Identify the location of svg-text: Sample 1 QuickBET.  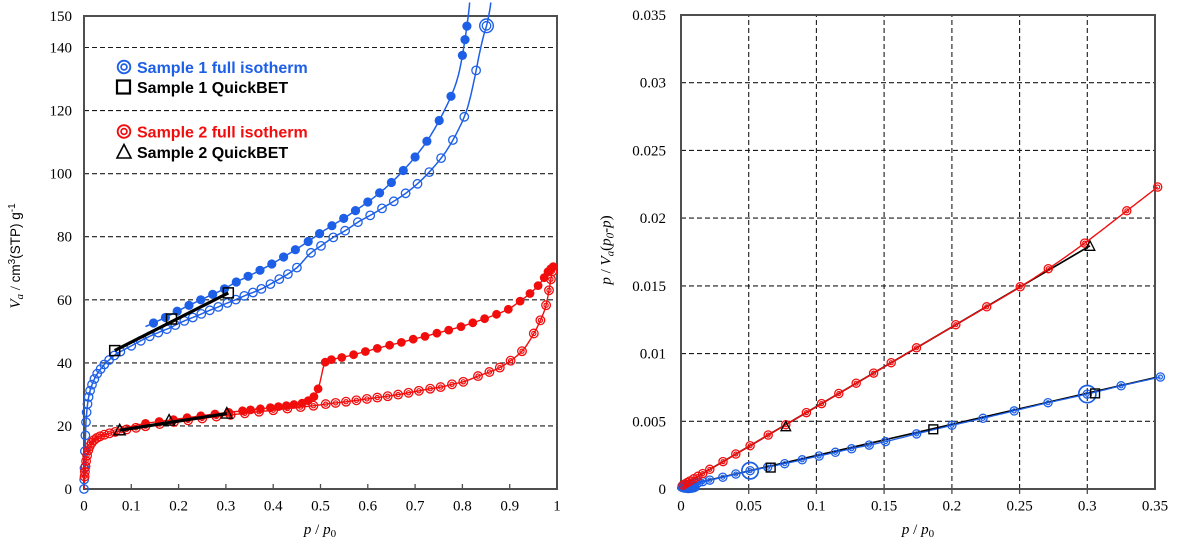
(212, 88).